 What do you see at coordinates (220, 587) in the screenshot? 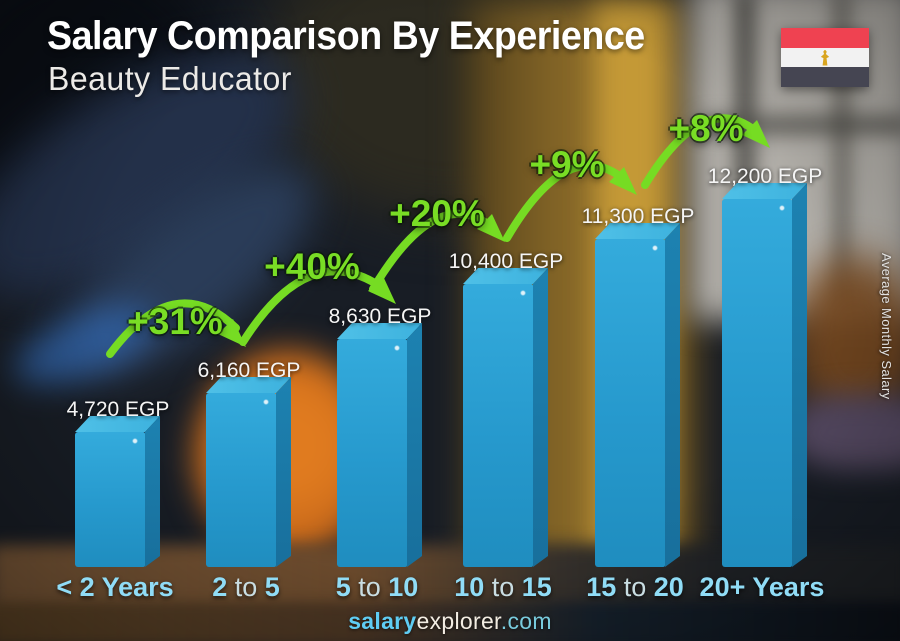
I see `x-axis-label-part: 2` at bounding box center [220, 587].